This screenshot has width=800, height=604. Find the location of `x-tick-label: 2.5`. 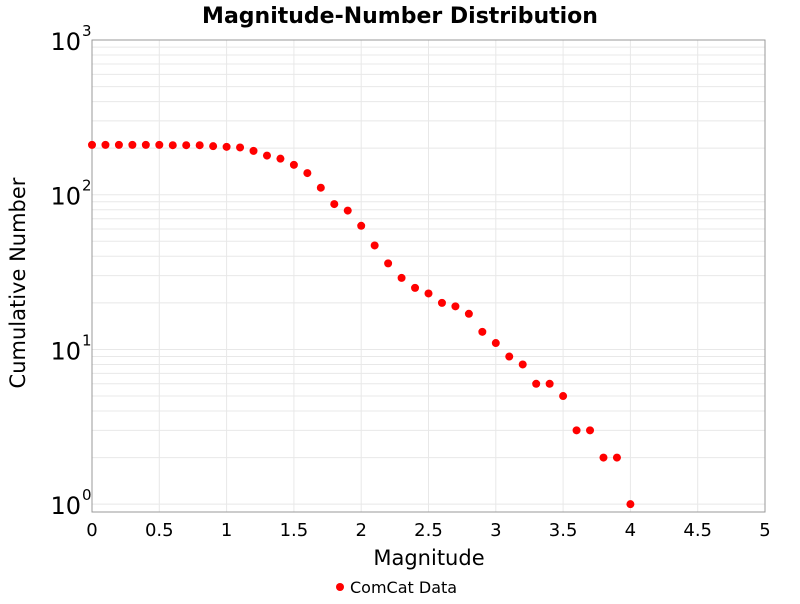

x-tick-label: 2.5 is located at coordinates (428, 530).